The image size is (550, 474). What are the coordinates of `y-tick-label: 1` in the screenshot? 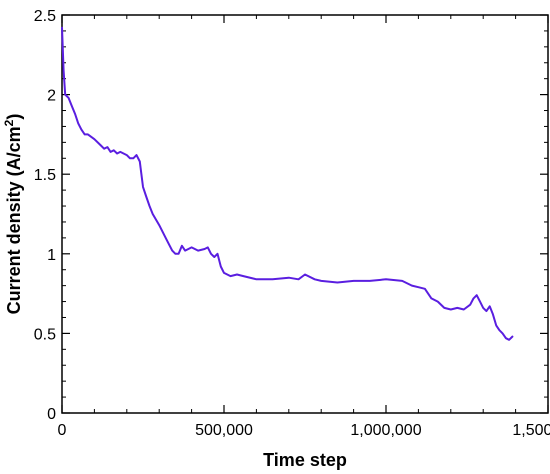 It's located at (51, 255).